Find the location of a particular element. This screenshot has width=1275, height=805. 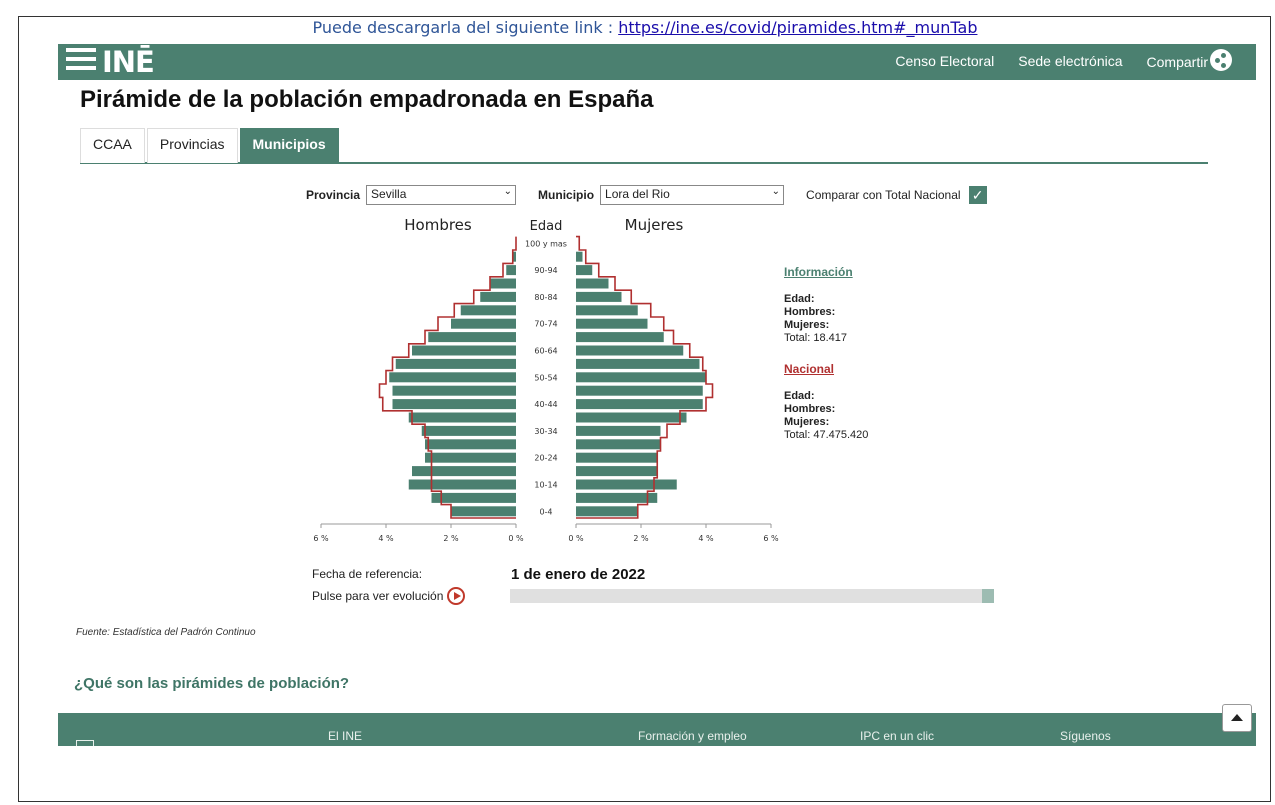

tick-label-right: 4 % is located at coordinates (706, 538).